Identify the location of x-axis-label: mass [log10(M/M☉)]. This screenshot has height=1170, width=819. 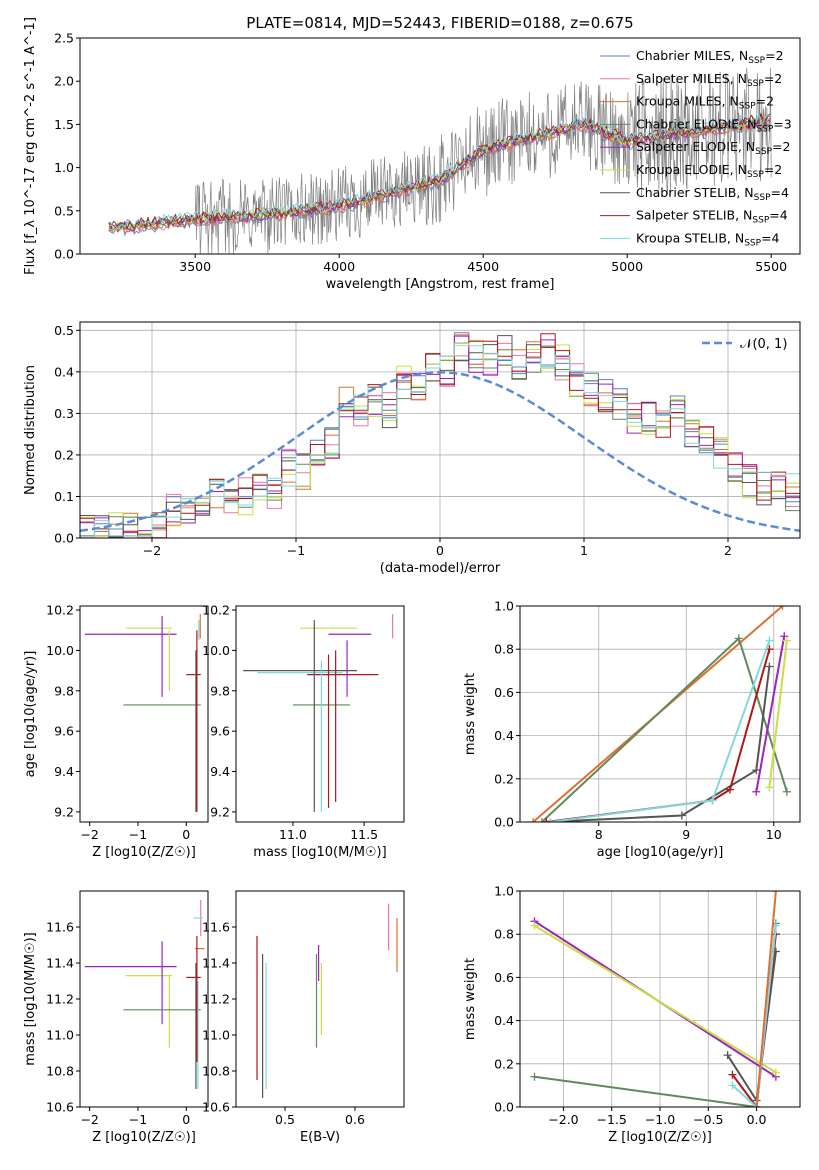
(319, 852).